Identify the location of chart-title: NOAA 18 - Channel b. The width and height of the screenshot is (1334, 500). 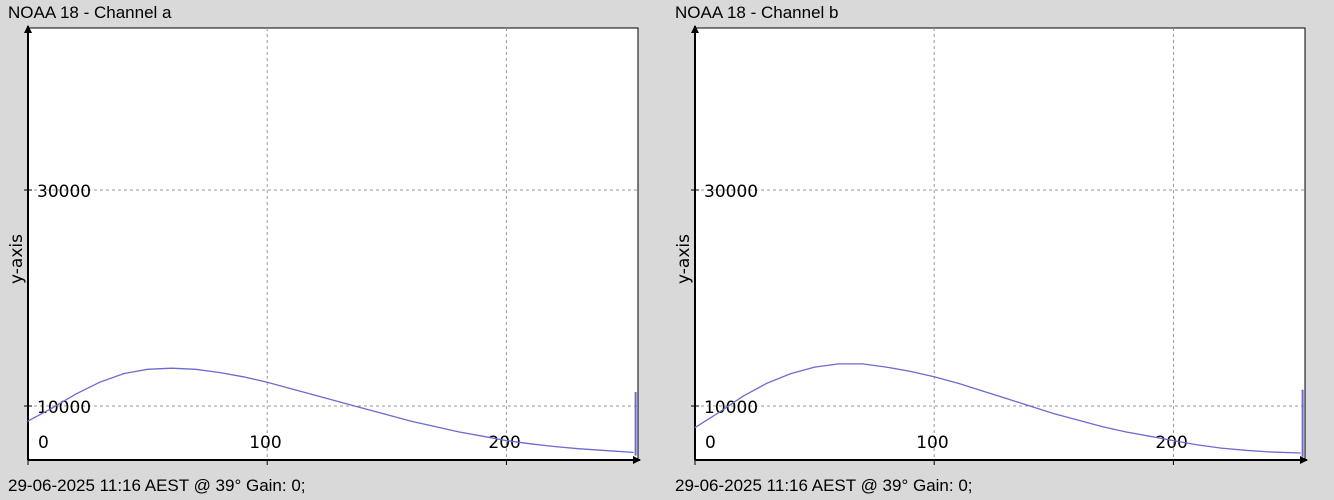
(757, 12).